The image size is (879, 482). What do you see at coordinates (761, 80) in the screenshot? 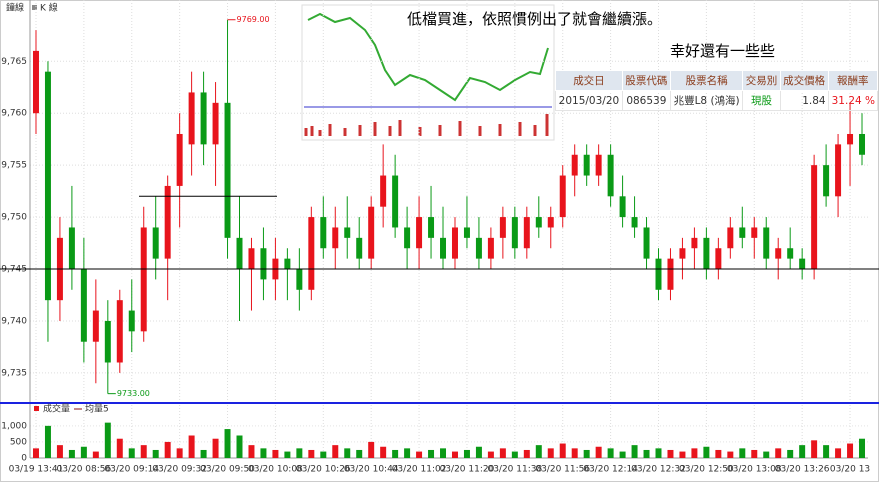
I see `header-cell: 交易別` at bounding box center [761, 80].